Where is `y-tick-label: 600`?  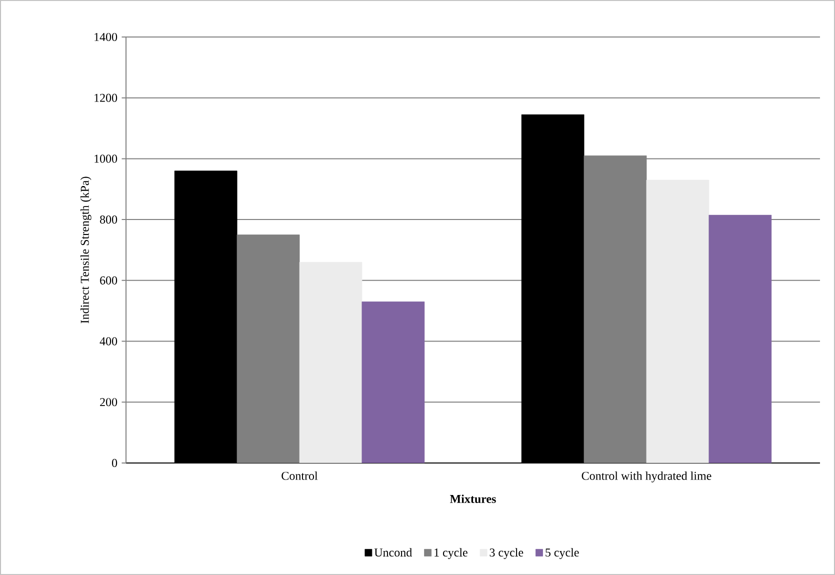
y-tick-label: 600 is located at coordinates (109, 280).